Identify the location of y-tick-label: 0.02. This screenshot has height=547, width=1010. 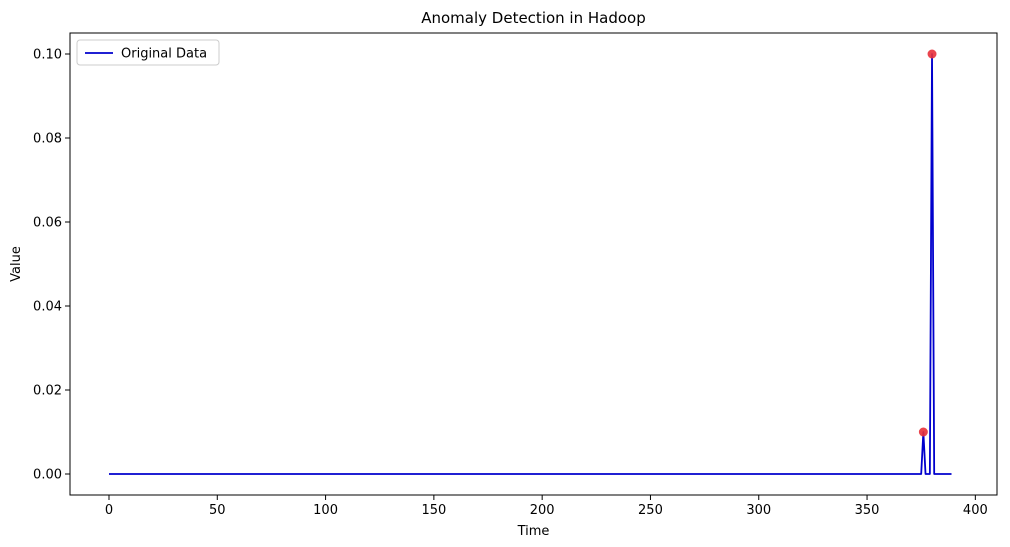
(47, 391).